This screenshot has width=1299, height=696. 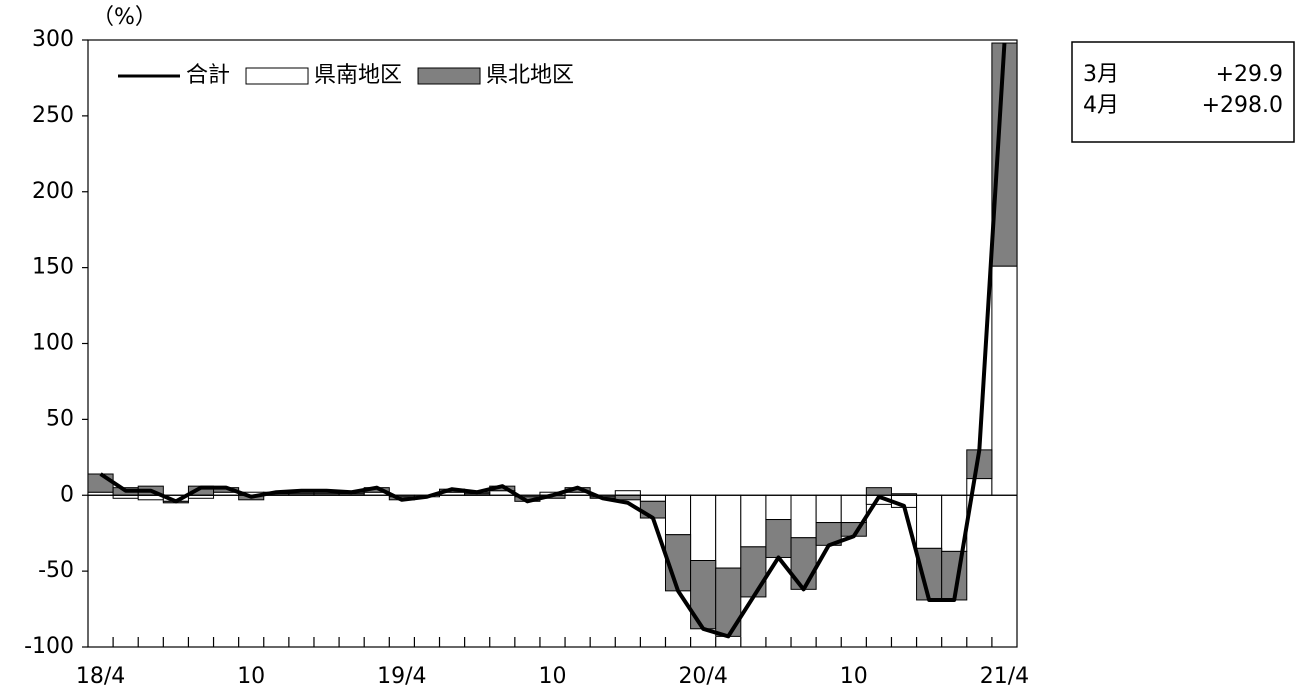 I want to click on y-axis-unit: （%）, so click(x=124, y=17).